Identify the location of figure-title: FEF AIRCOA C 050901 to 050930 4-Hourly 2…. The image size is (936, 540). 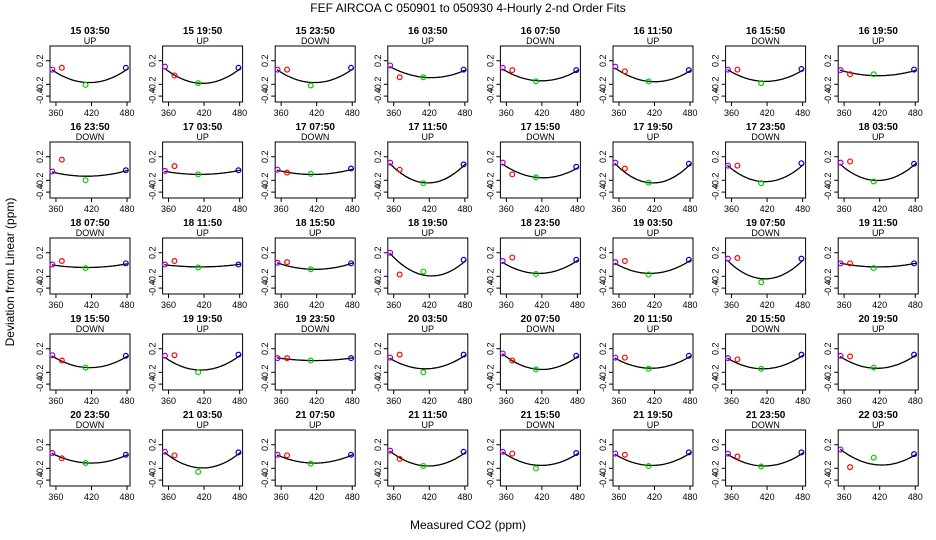
(467, 8).